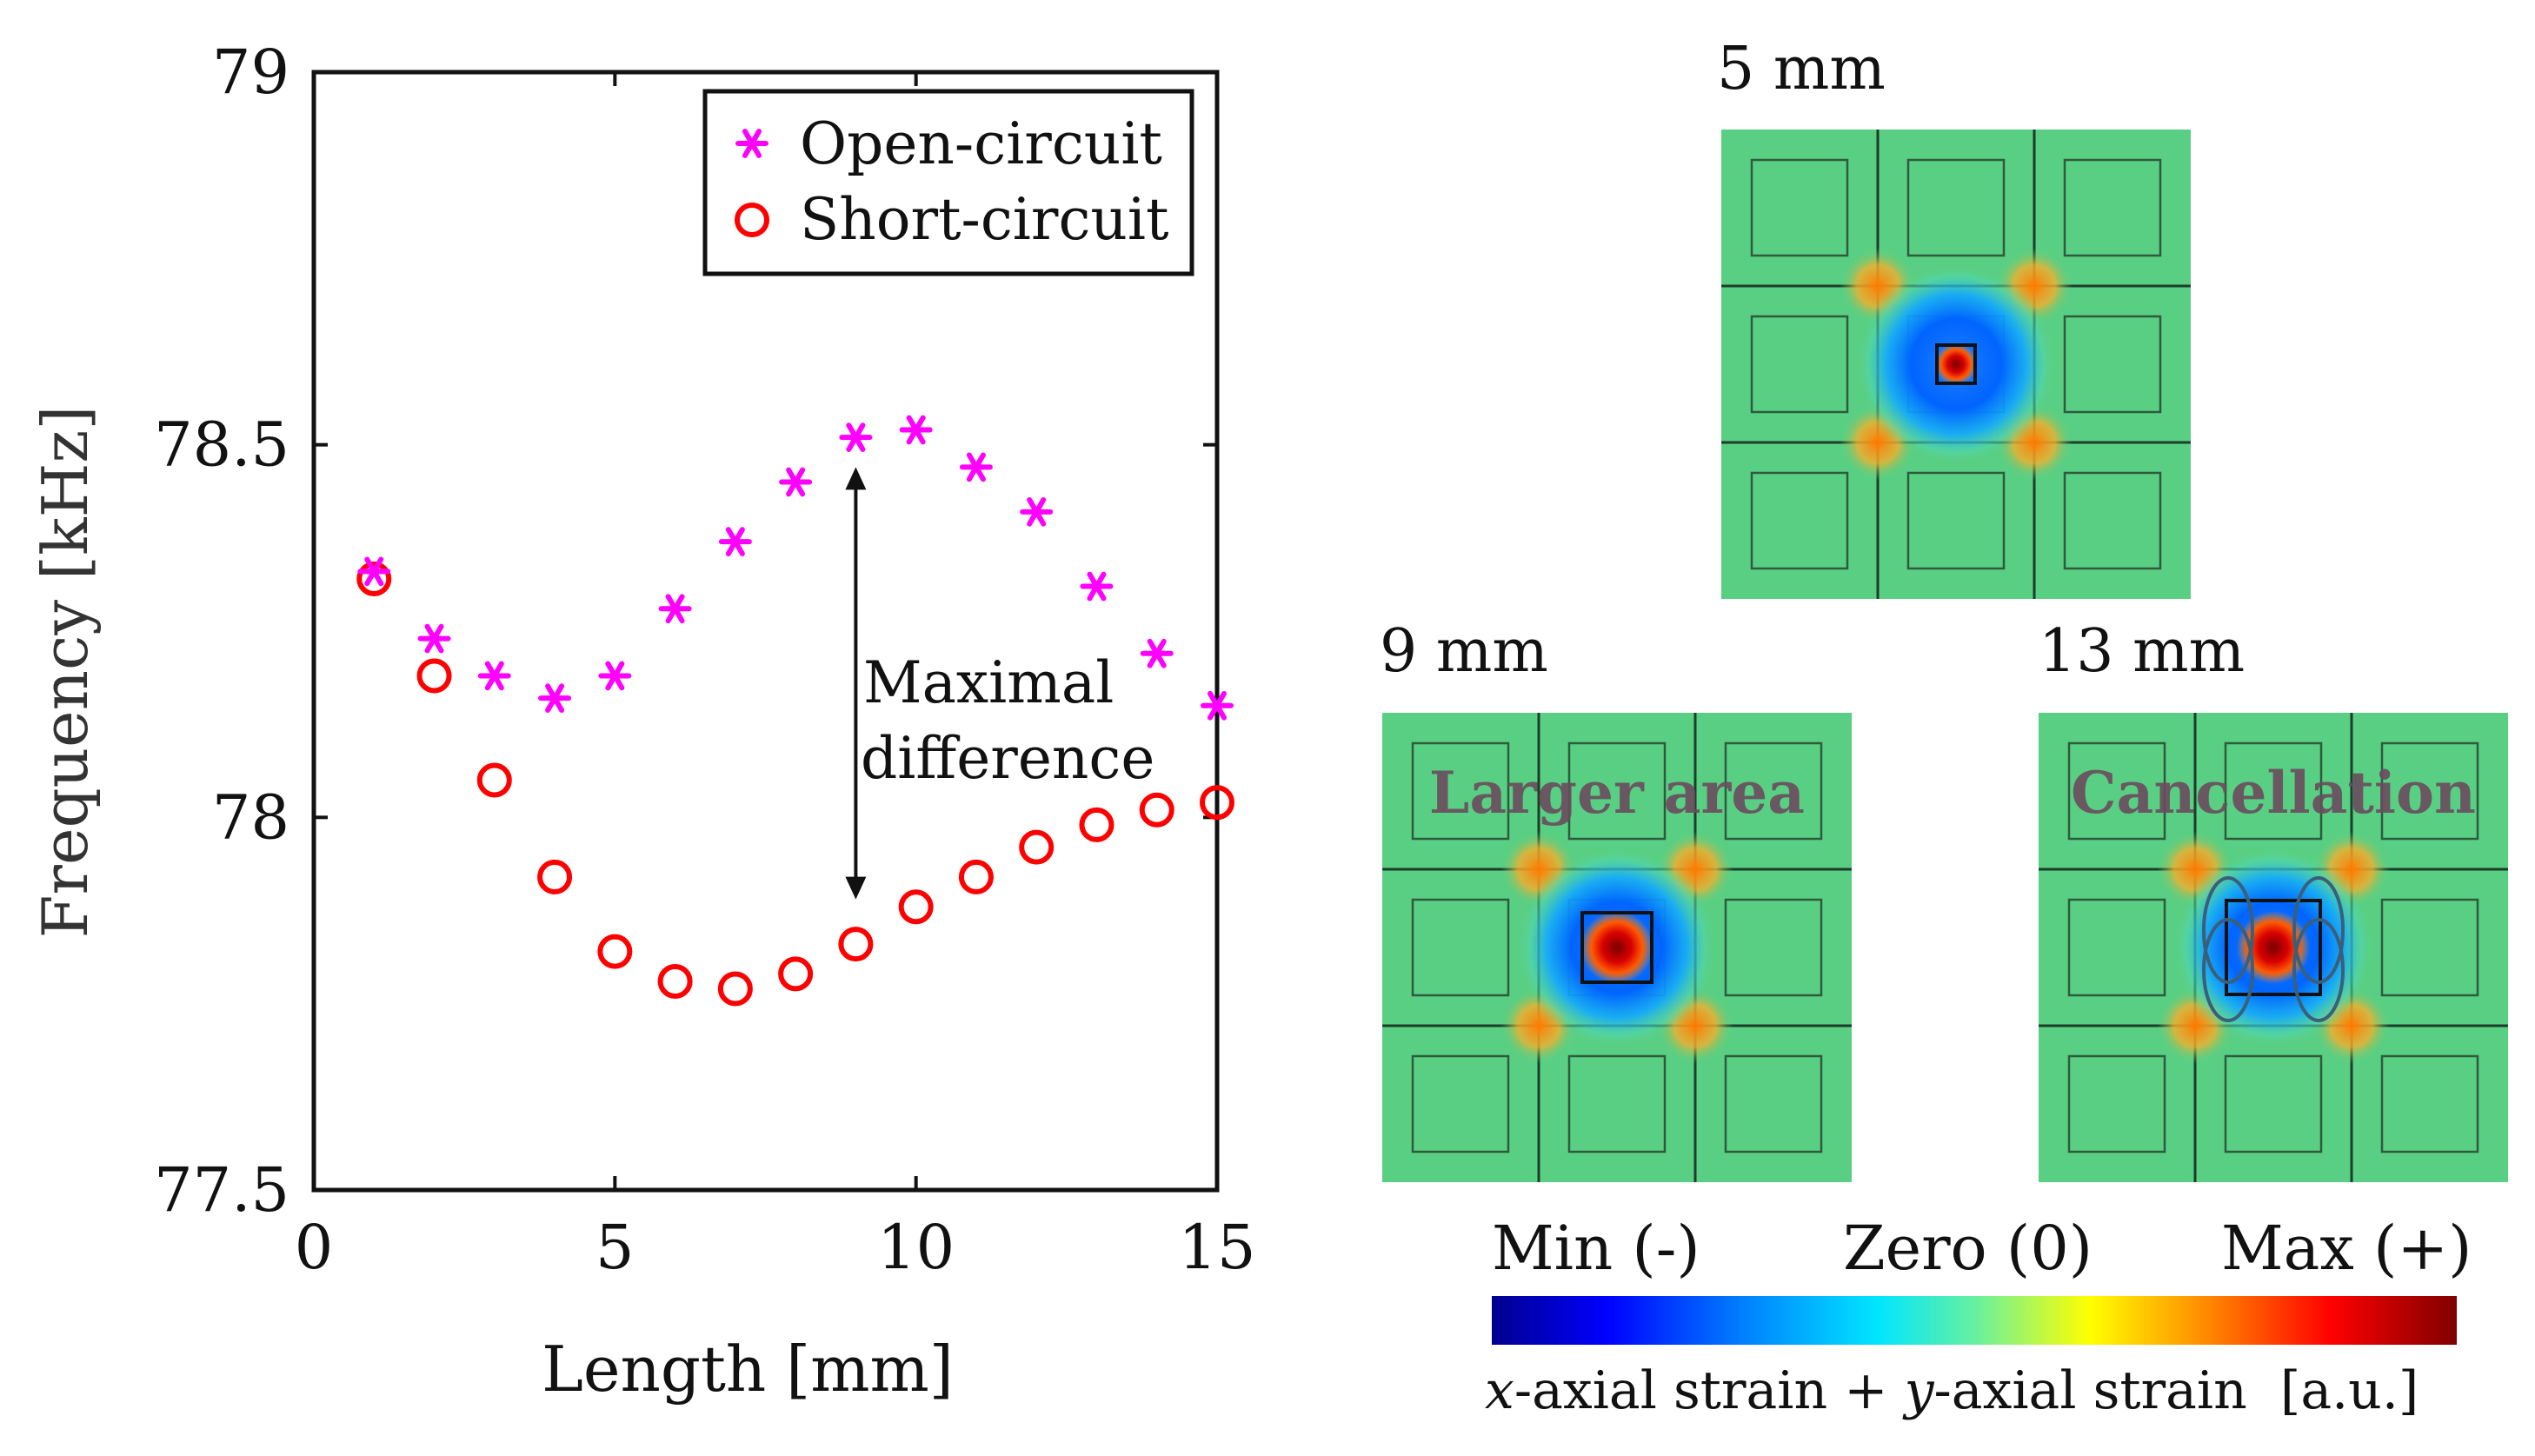 This screenshot has height=1456, width=2535. I want to click on map-title-13mm: 13 mm, so click(2142, 651).